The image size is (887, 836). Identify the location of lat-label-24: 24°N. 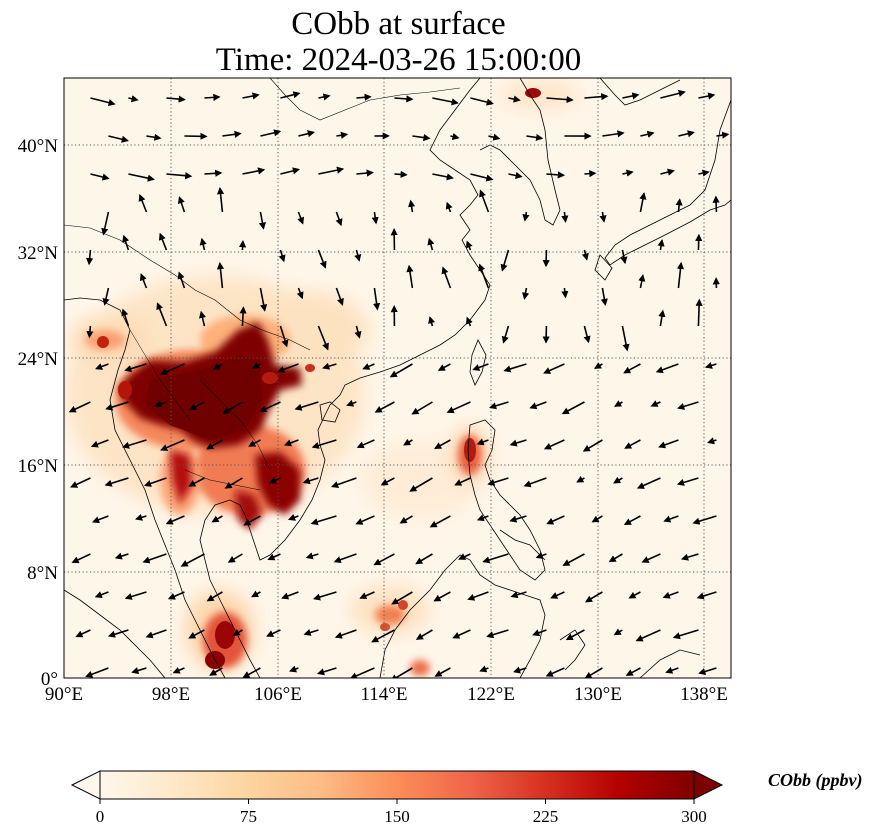
(38, 359).